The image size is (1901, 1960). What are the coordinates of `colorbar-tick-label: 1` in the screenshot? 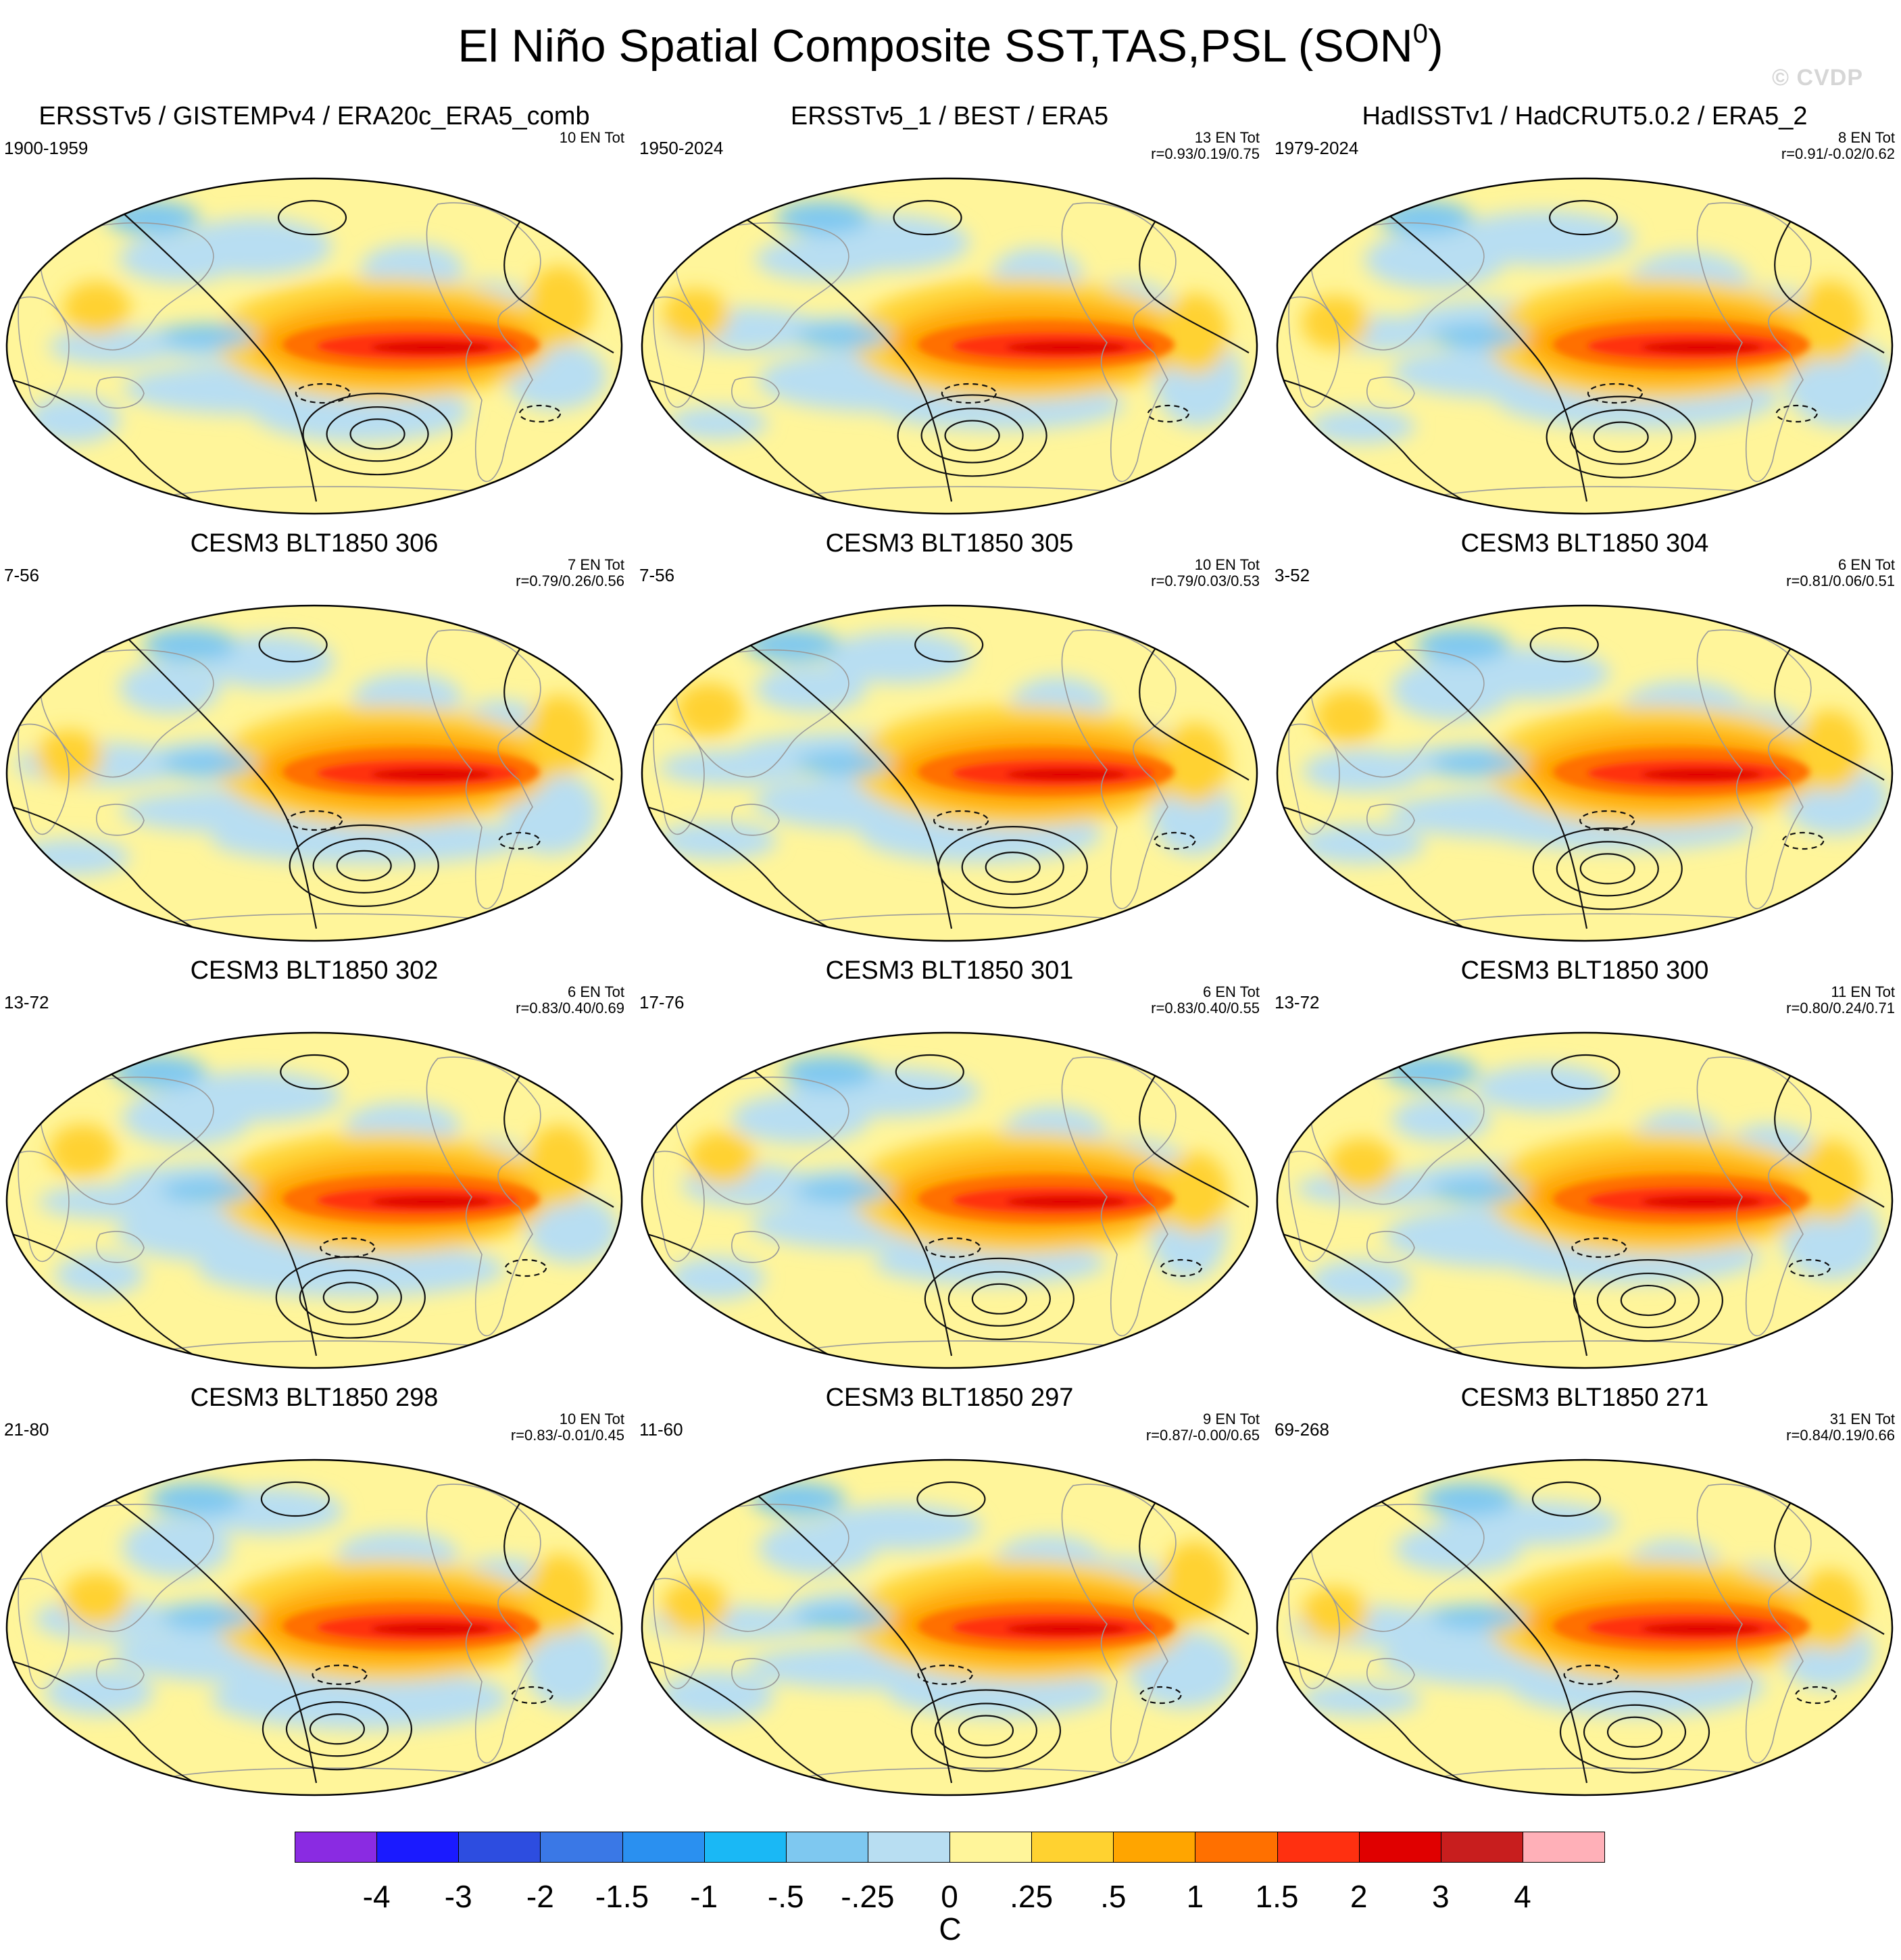 It's located at (1195, 1896).